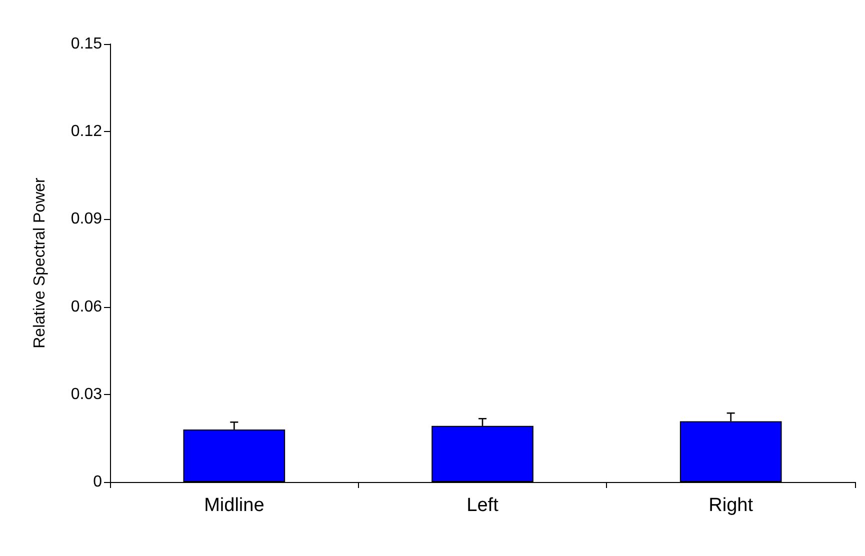  Describe the element at coordinates (86, 307) in the screenshot. I see `y-tick-label: 0.06` at that location.